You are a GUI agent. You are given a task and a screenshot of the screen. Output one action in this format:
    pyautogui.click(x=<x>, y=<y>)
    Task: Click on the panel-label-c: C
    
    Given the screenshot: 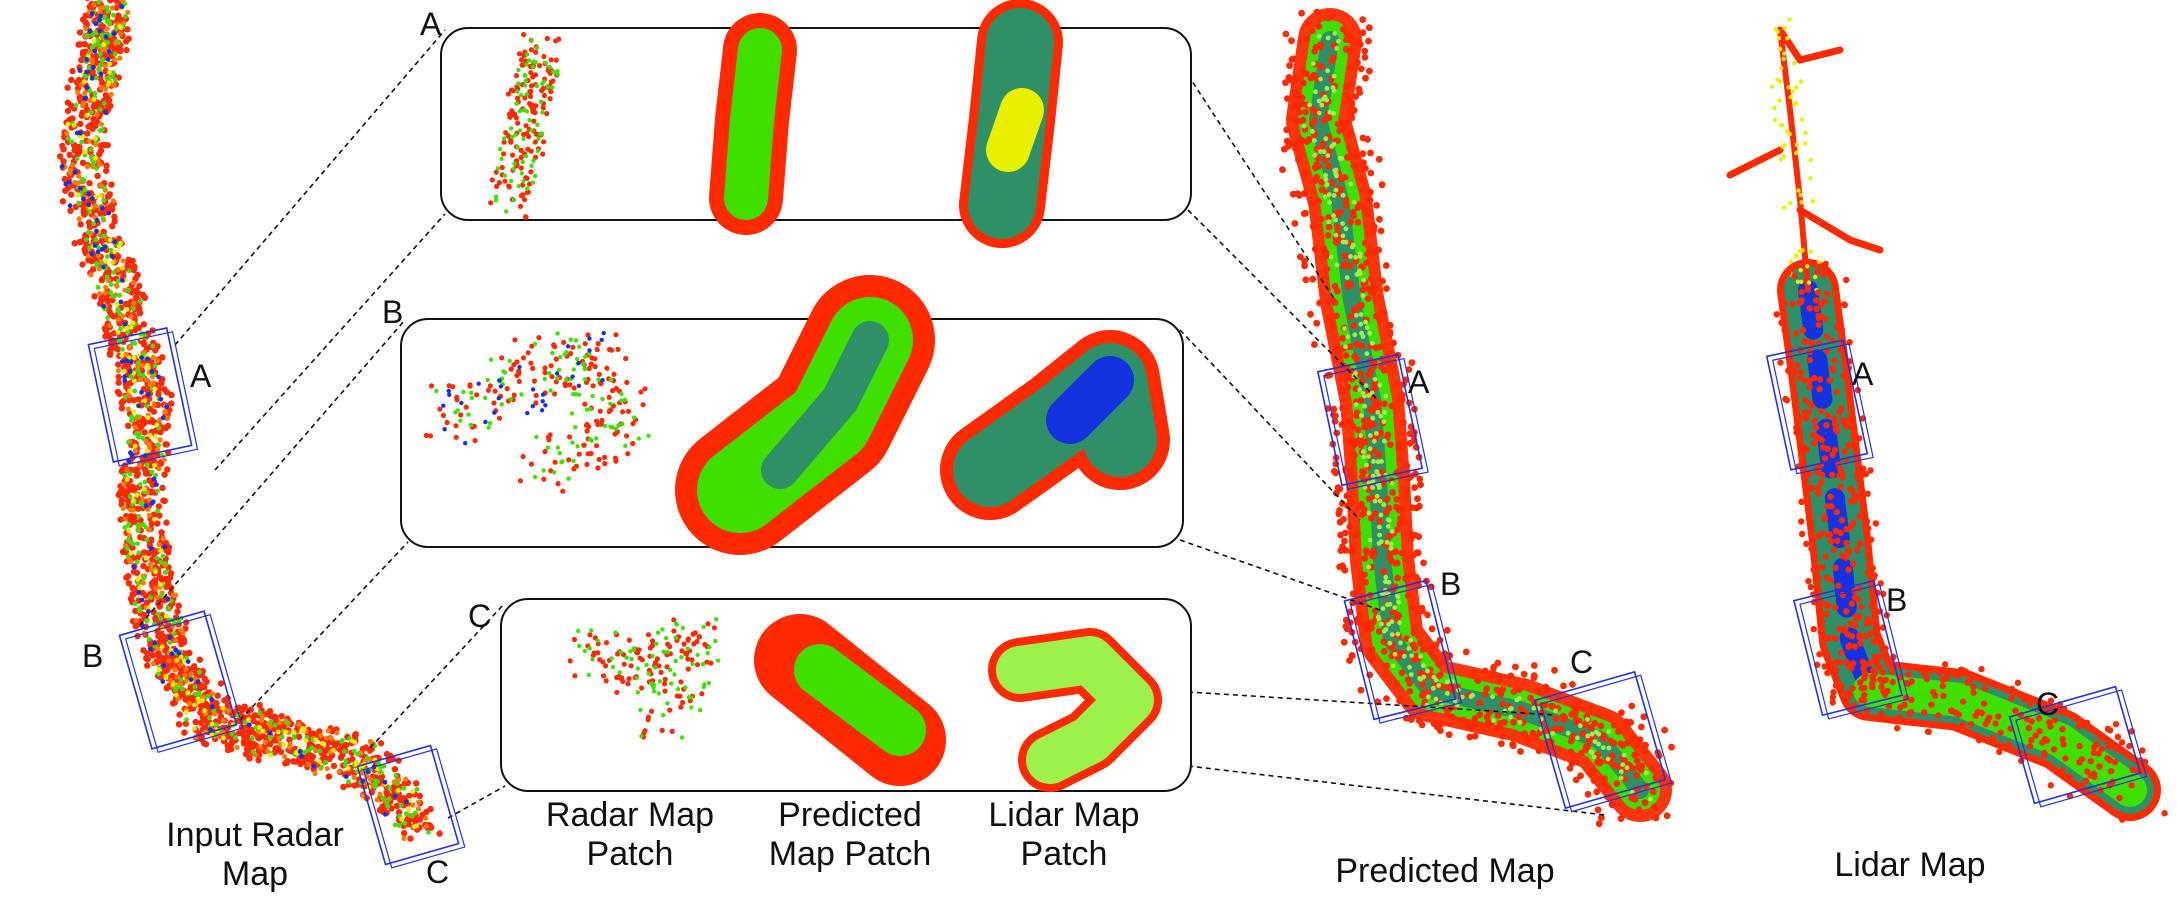 What is the action you would take?
    pyautogui.click(x=480, y=616)
    